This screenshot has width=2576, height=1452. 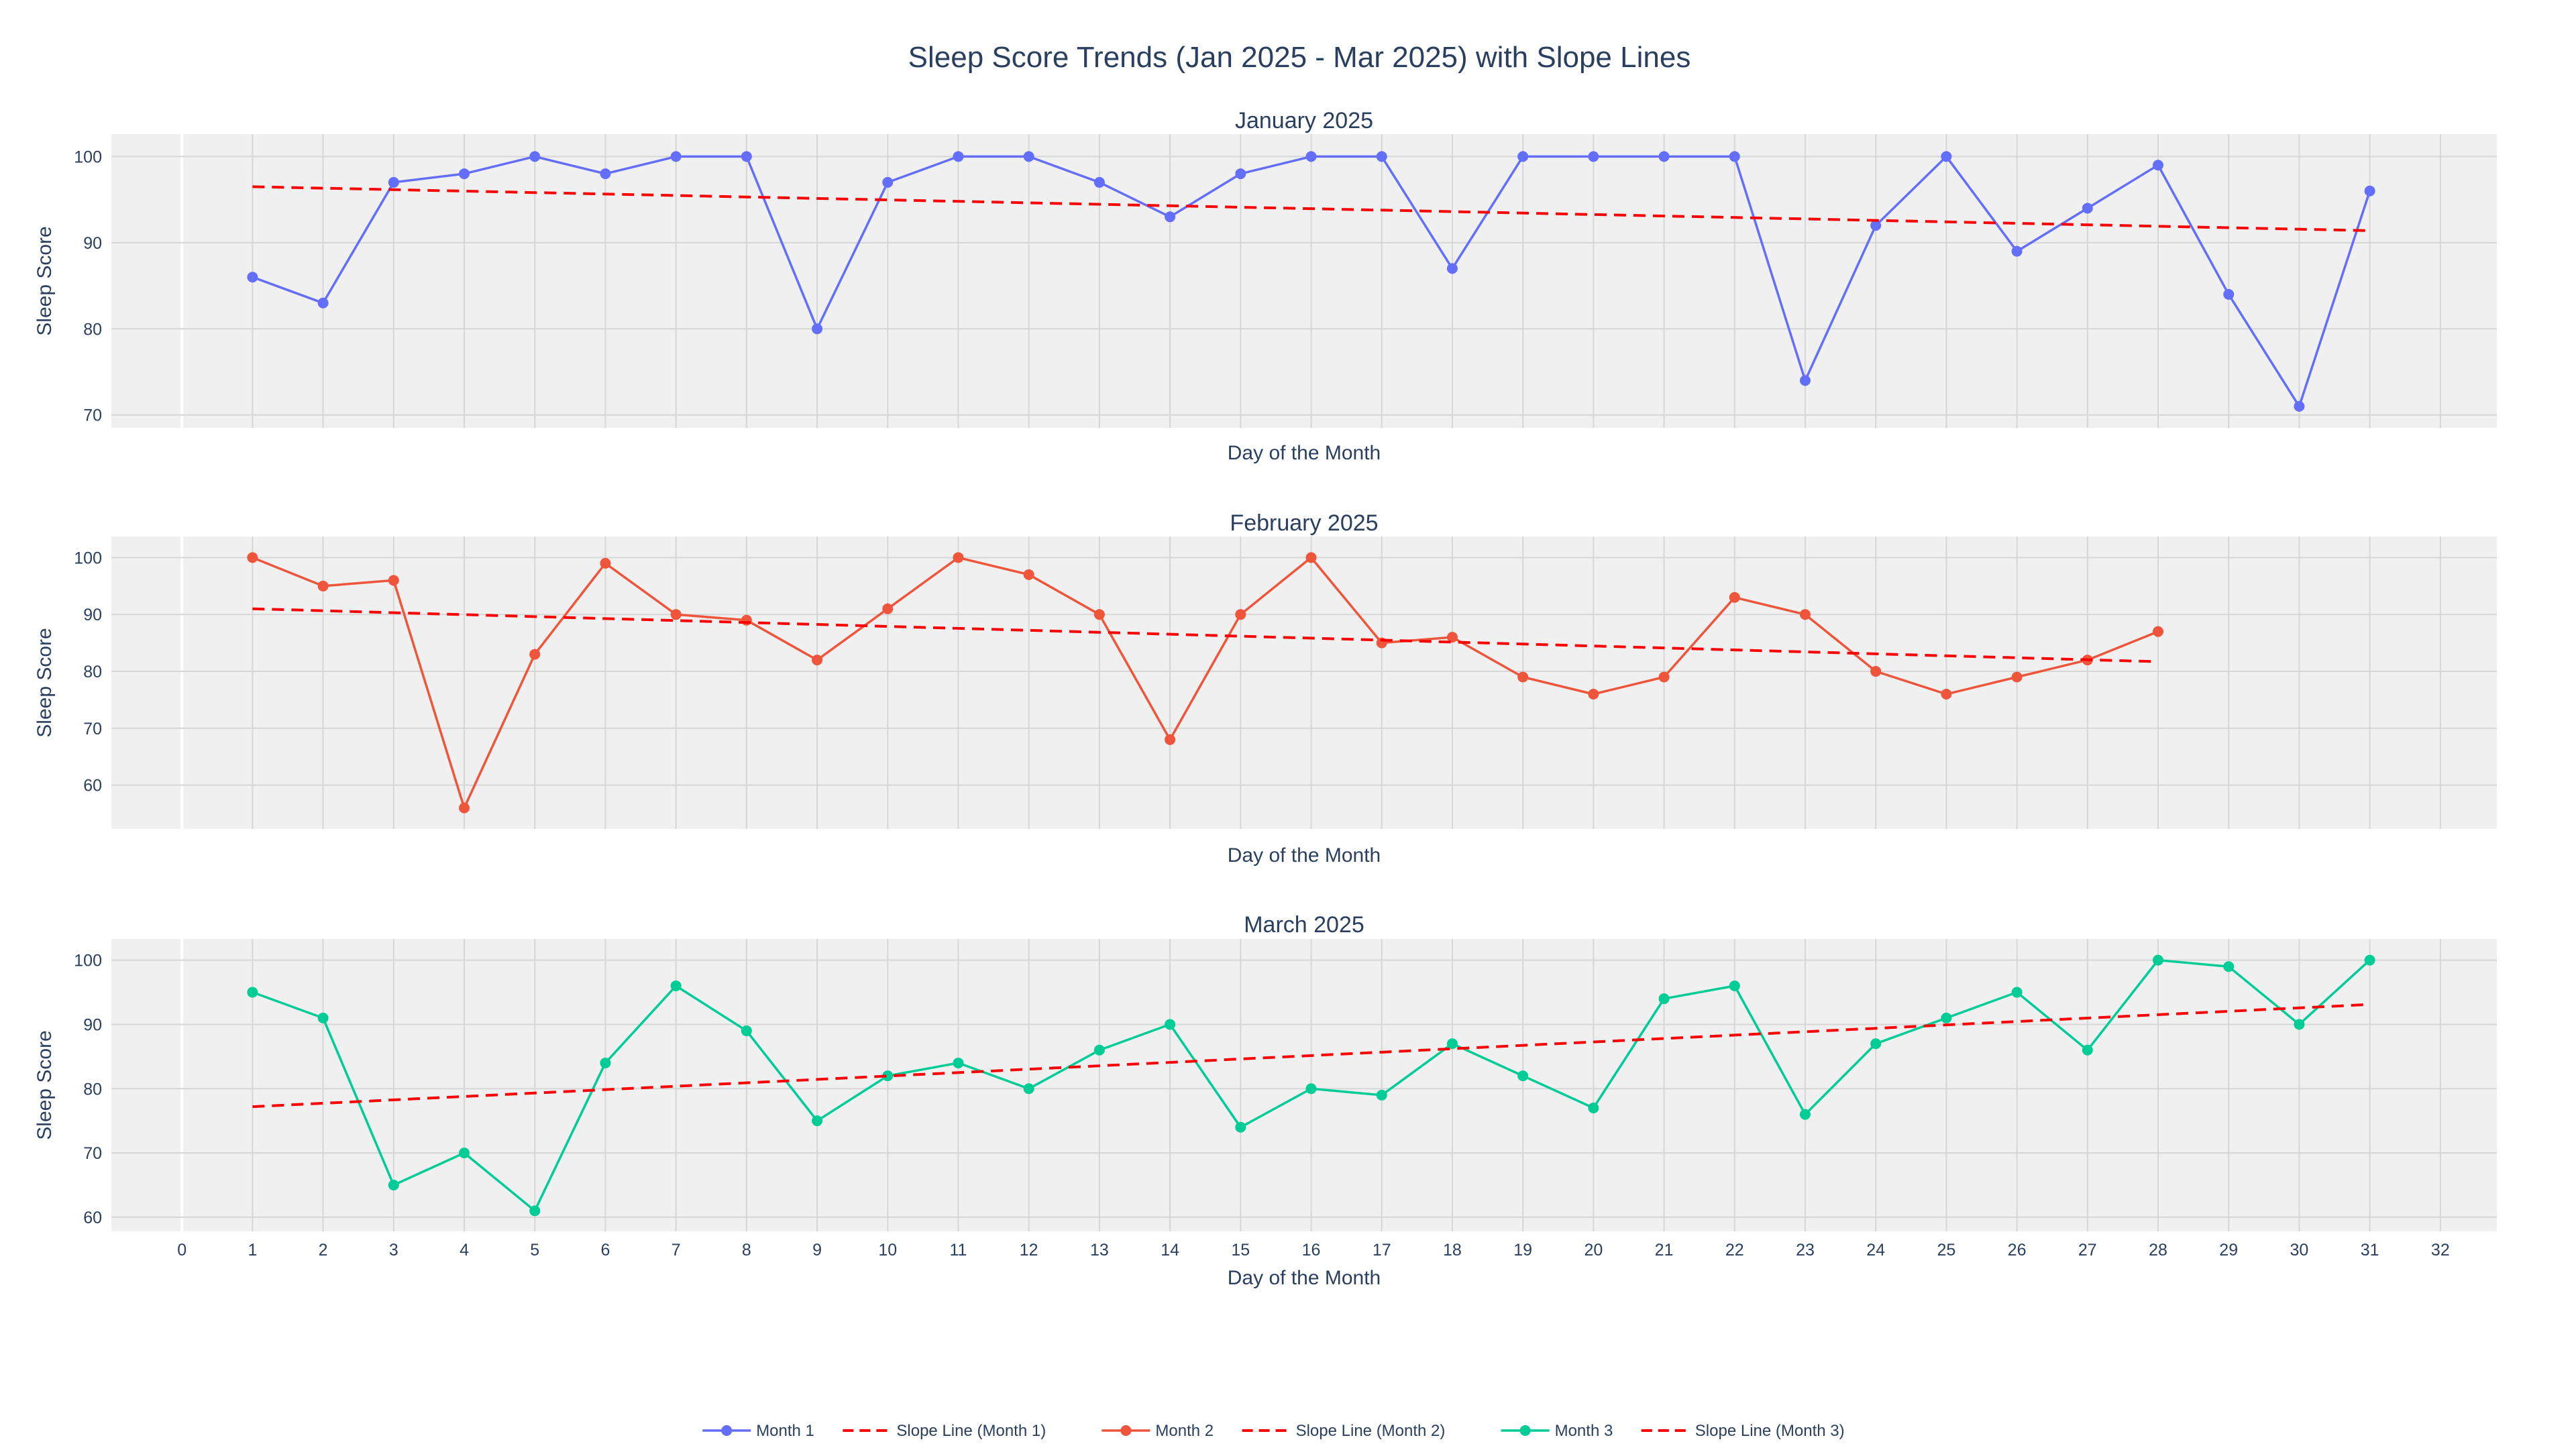 I want to click on x-tick-label: 9, so click(x=817, y=1250).